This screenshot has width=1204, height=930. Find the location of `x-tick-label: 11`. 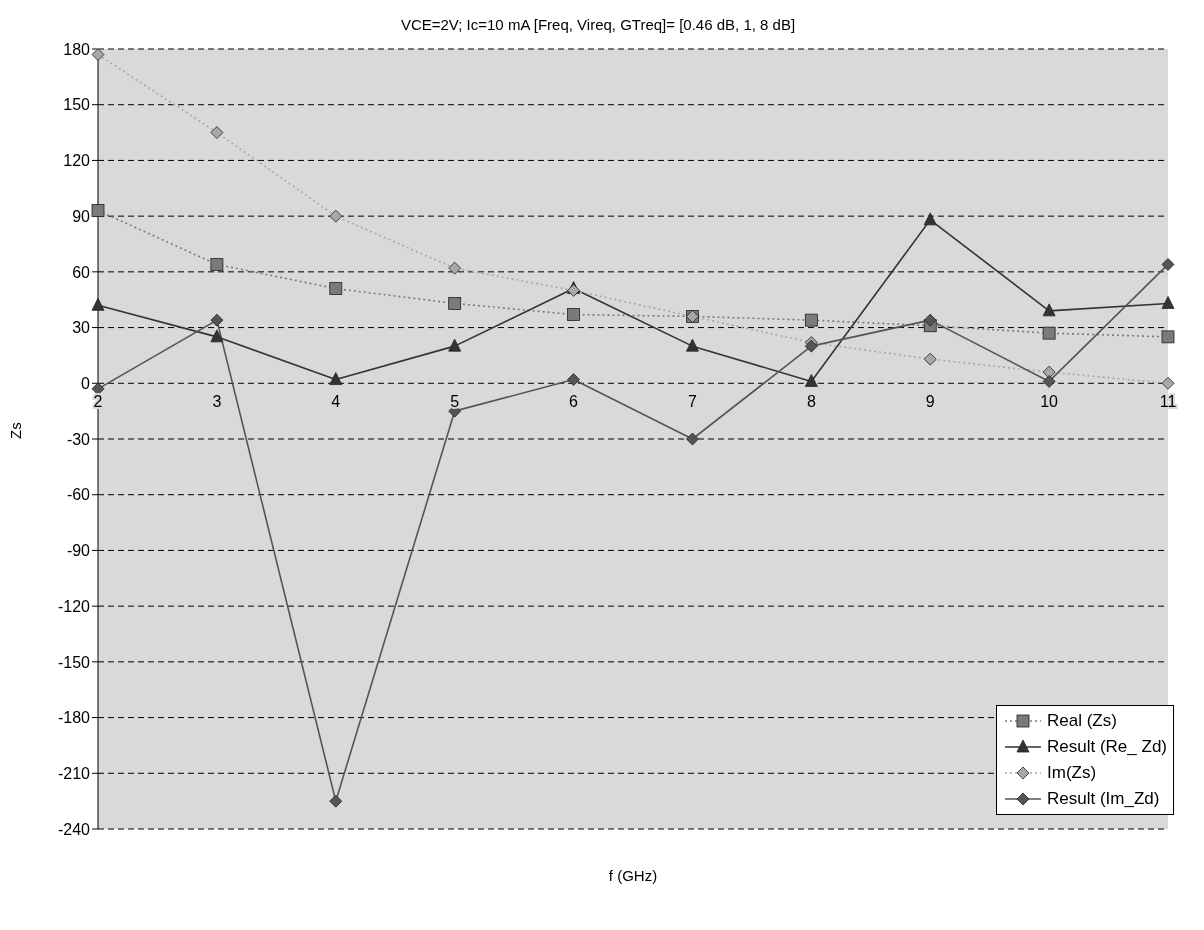

x-tick-label: 11 is located at coordinates (1168, 402).